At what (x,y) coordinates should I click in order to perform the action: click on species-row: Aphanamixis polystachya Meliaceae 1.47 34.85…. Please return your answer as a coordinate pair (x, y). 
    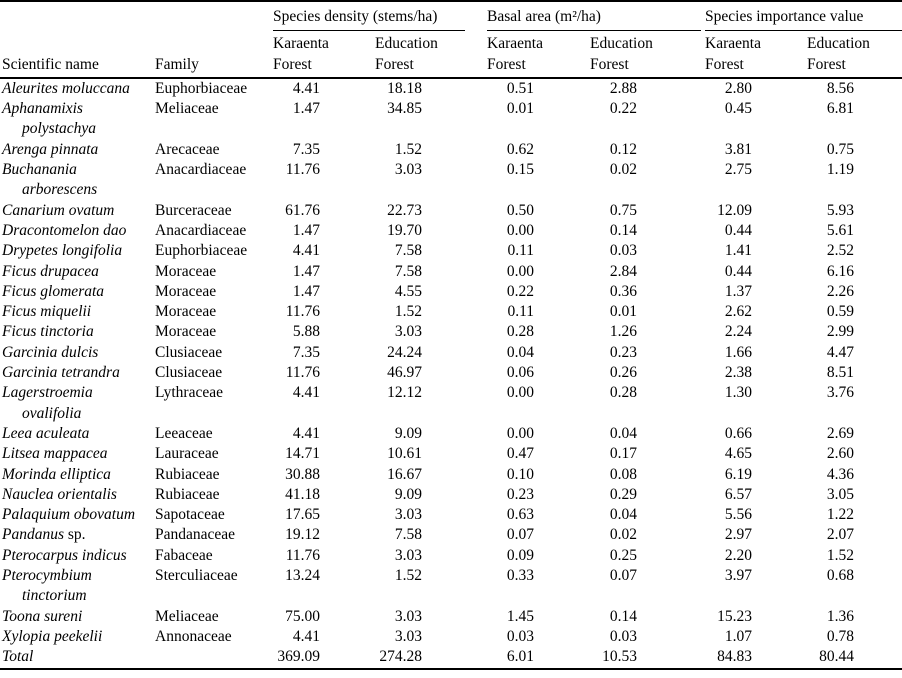
    Looking at the image, I should click on (451, 119).